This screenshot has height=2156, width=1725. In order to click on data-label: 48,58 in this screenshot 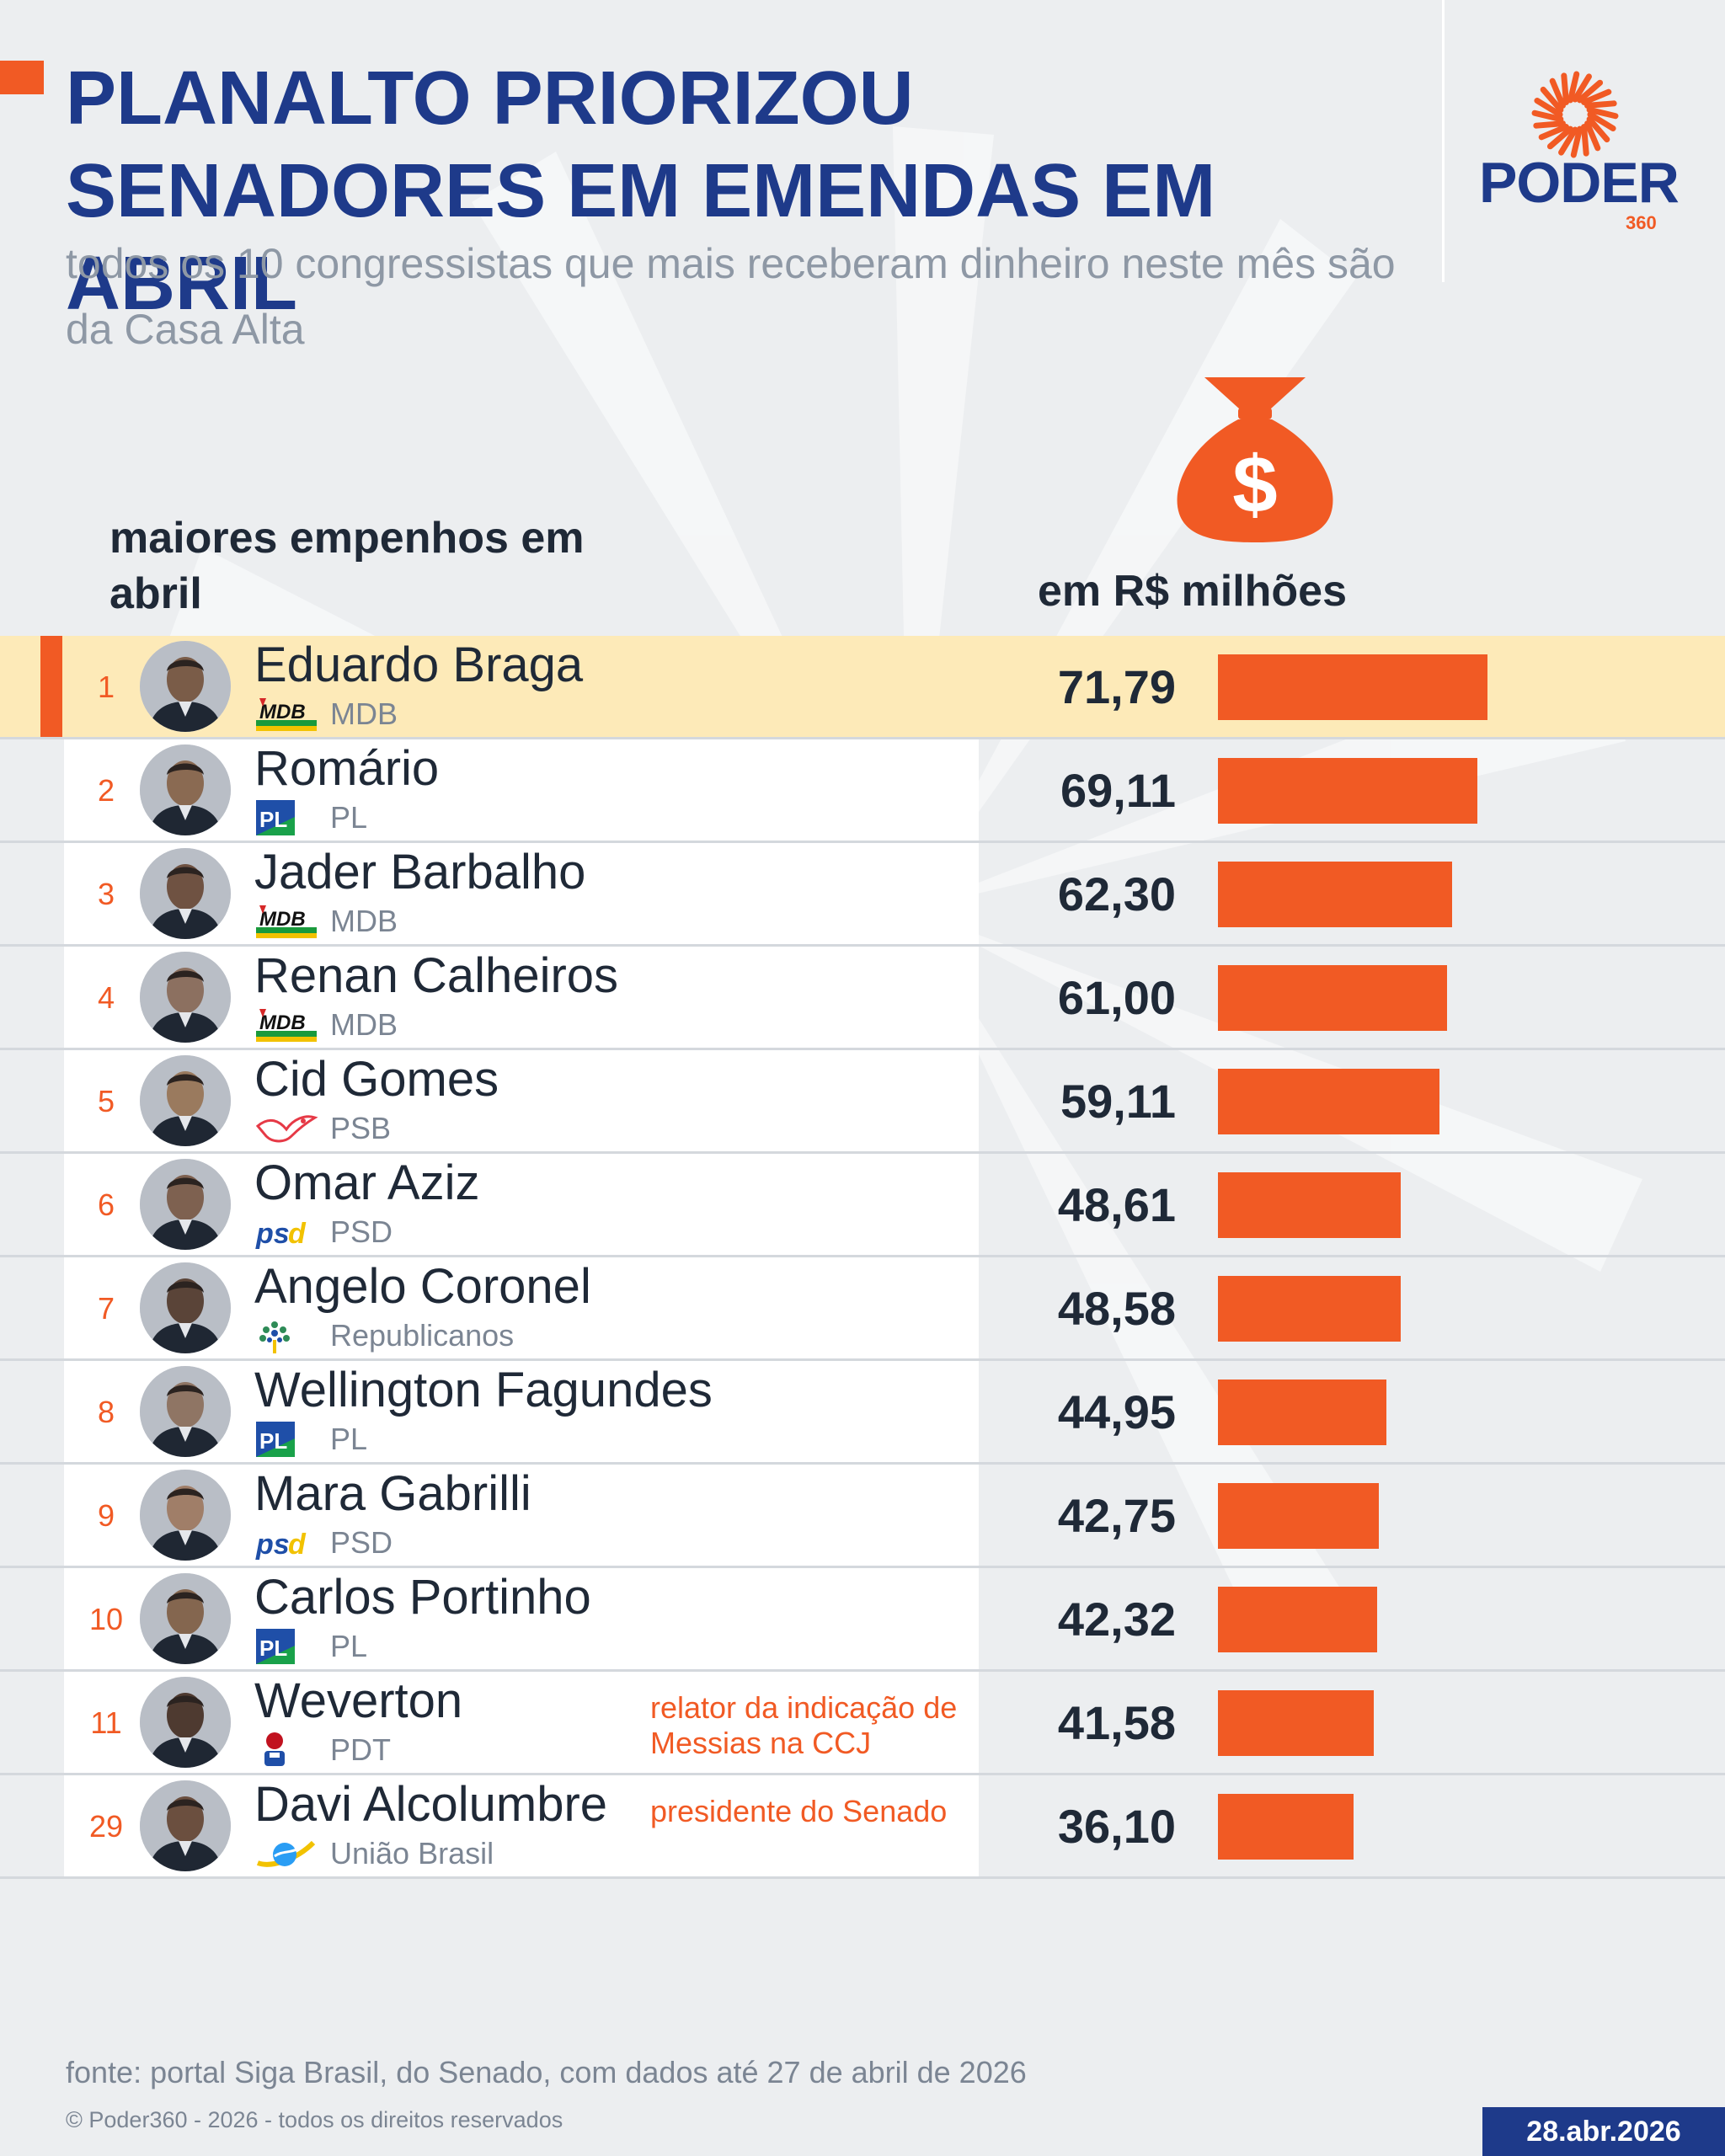, I will do `click(1116, 1308)`.